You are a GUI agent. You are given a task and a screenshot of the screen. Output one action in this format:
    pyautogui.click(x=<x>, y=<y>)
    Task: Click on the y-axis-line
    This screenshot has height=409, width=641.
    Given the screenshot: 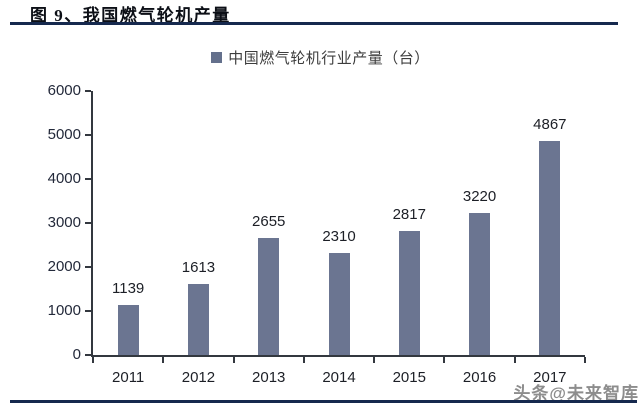 What is the action you would take?
    pyautogui.click(x=92, y=224)
    